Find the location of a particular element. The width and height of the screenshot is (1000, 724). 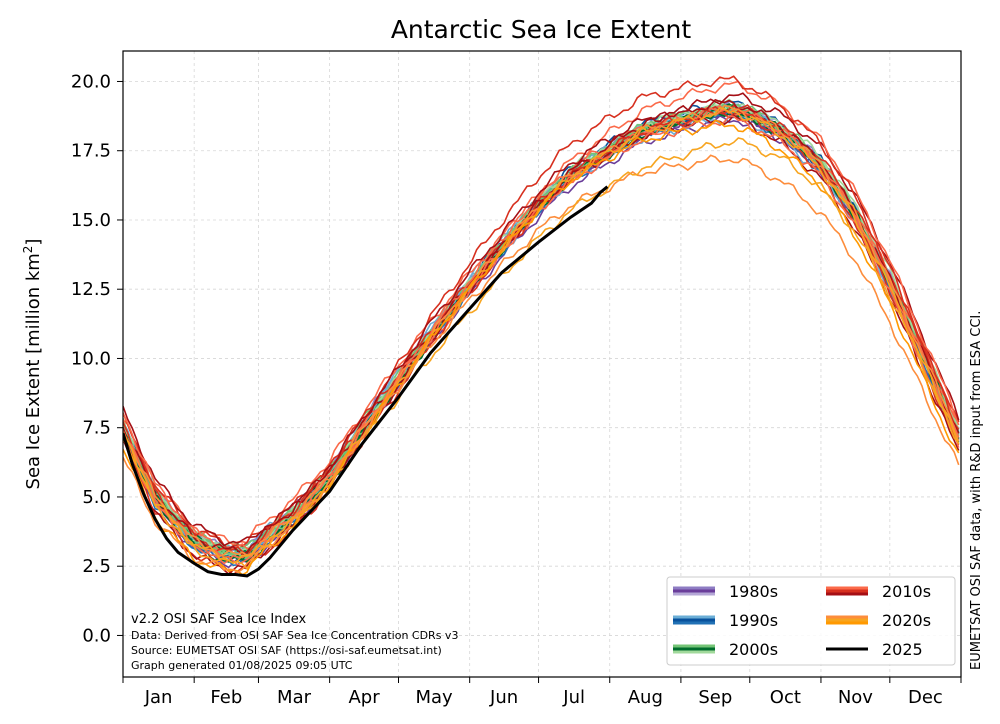

month-label: Jun is located at coordinates (503, 697).